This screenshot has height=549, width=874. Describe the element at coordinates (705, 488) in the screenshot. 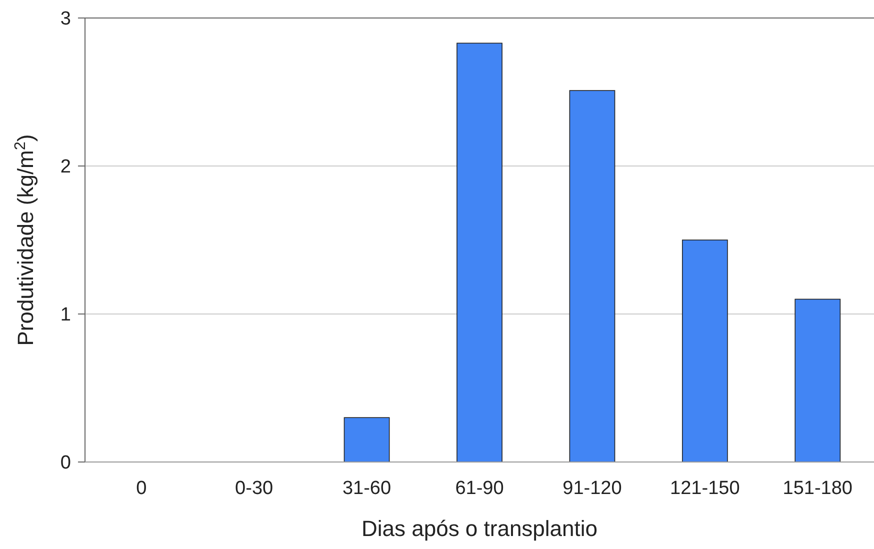

I see `x-tick-label: 121-150` at that location.